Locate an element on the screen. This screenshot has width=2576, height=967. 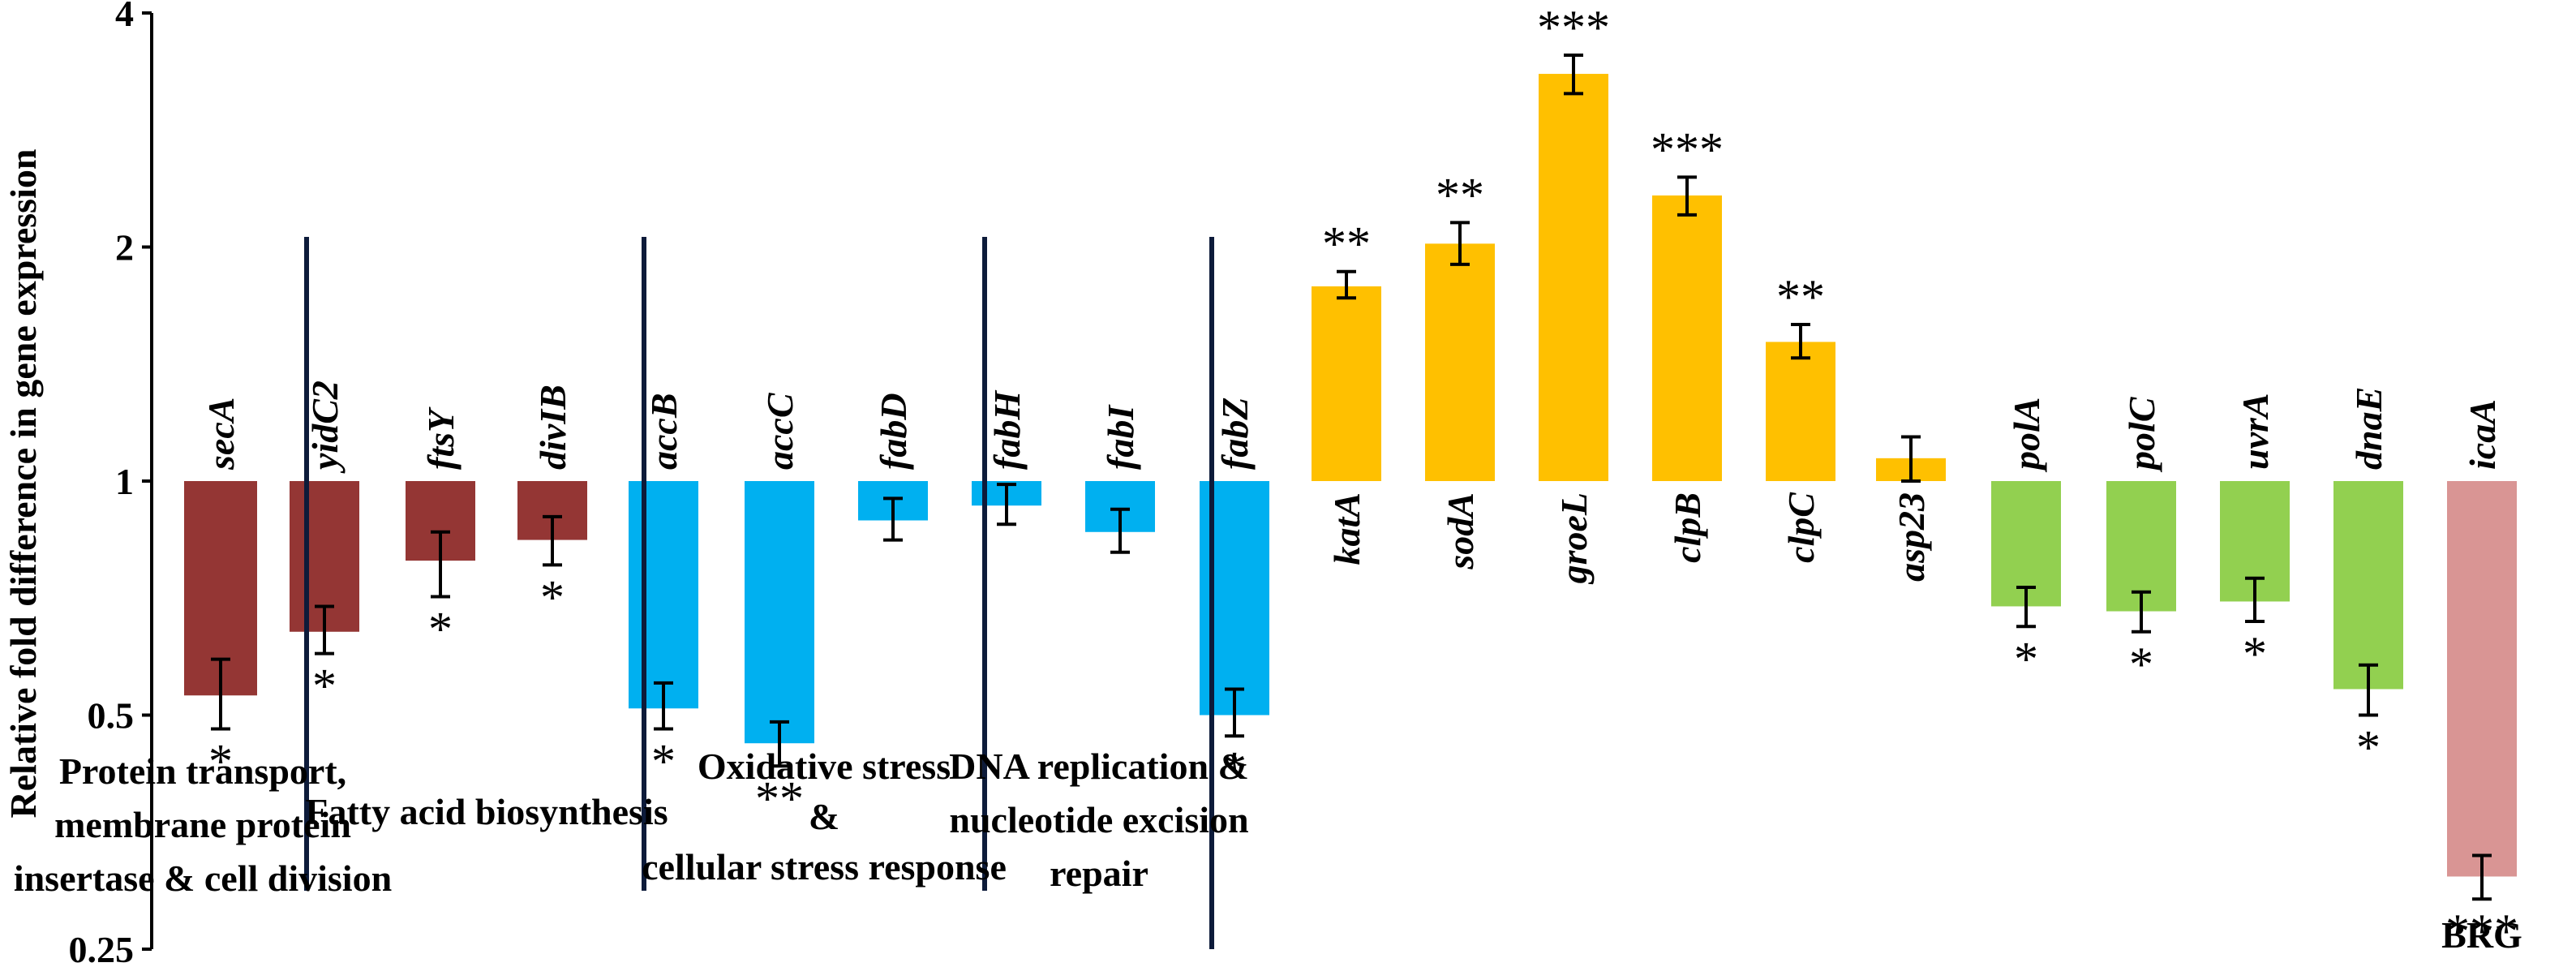
gene-label-sodA: sodA is located at coordinates (1460, 531).